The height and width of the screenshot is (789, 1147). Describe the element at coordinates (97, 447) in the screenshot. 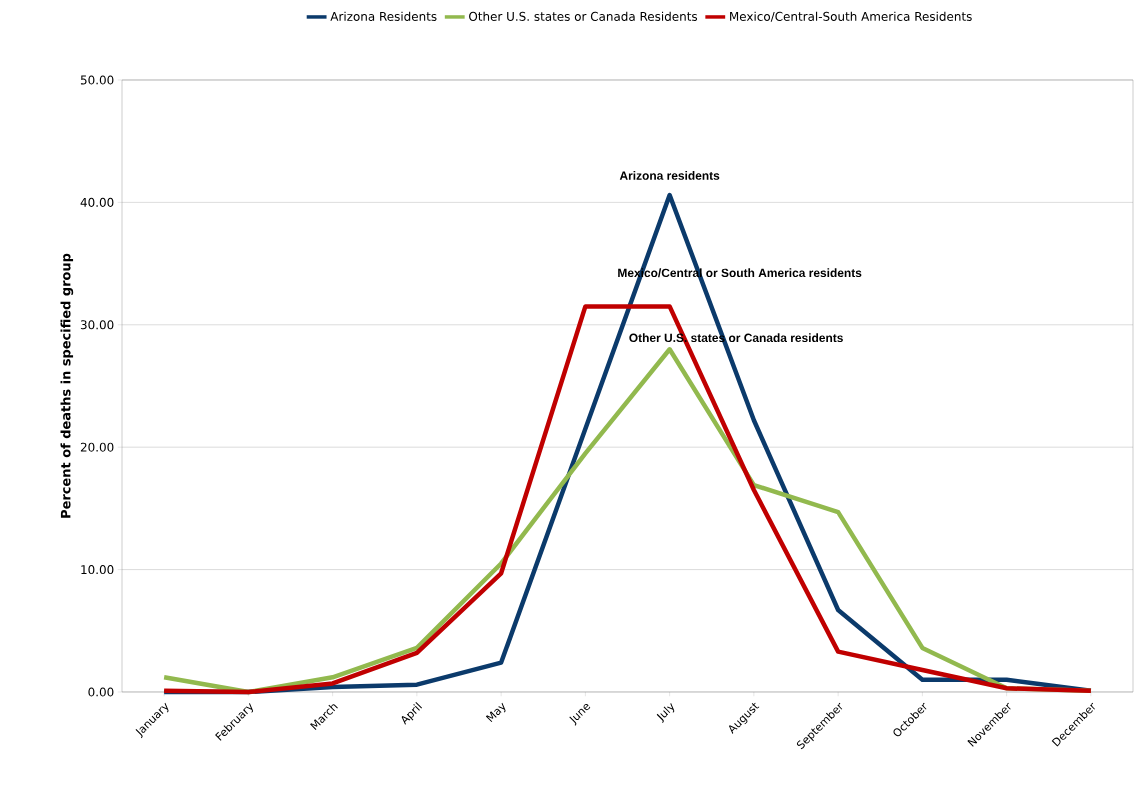

I see `y-tick-label: 20.00` at that location.